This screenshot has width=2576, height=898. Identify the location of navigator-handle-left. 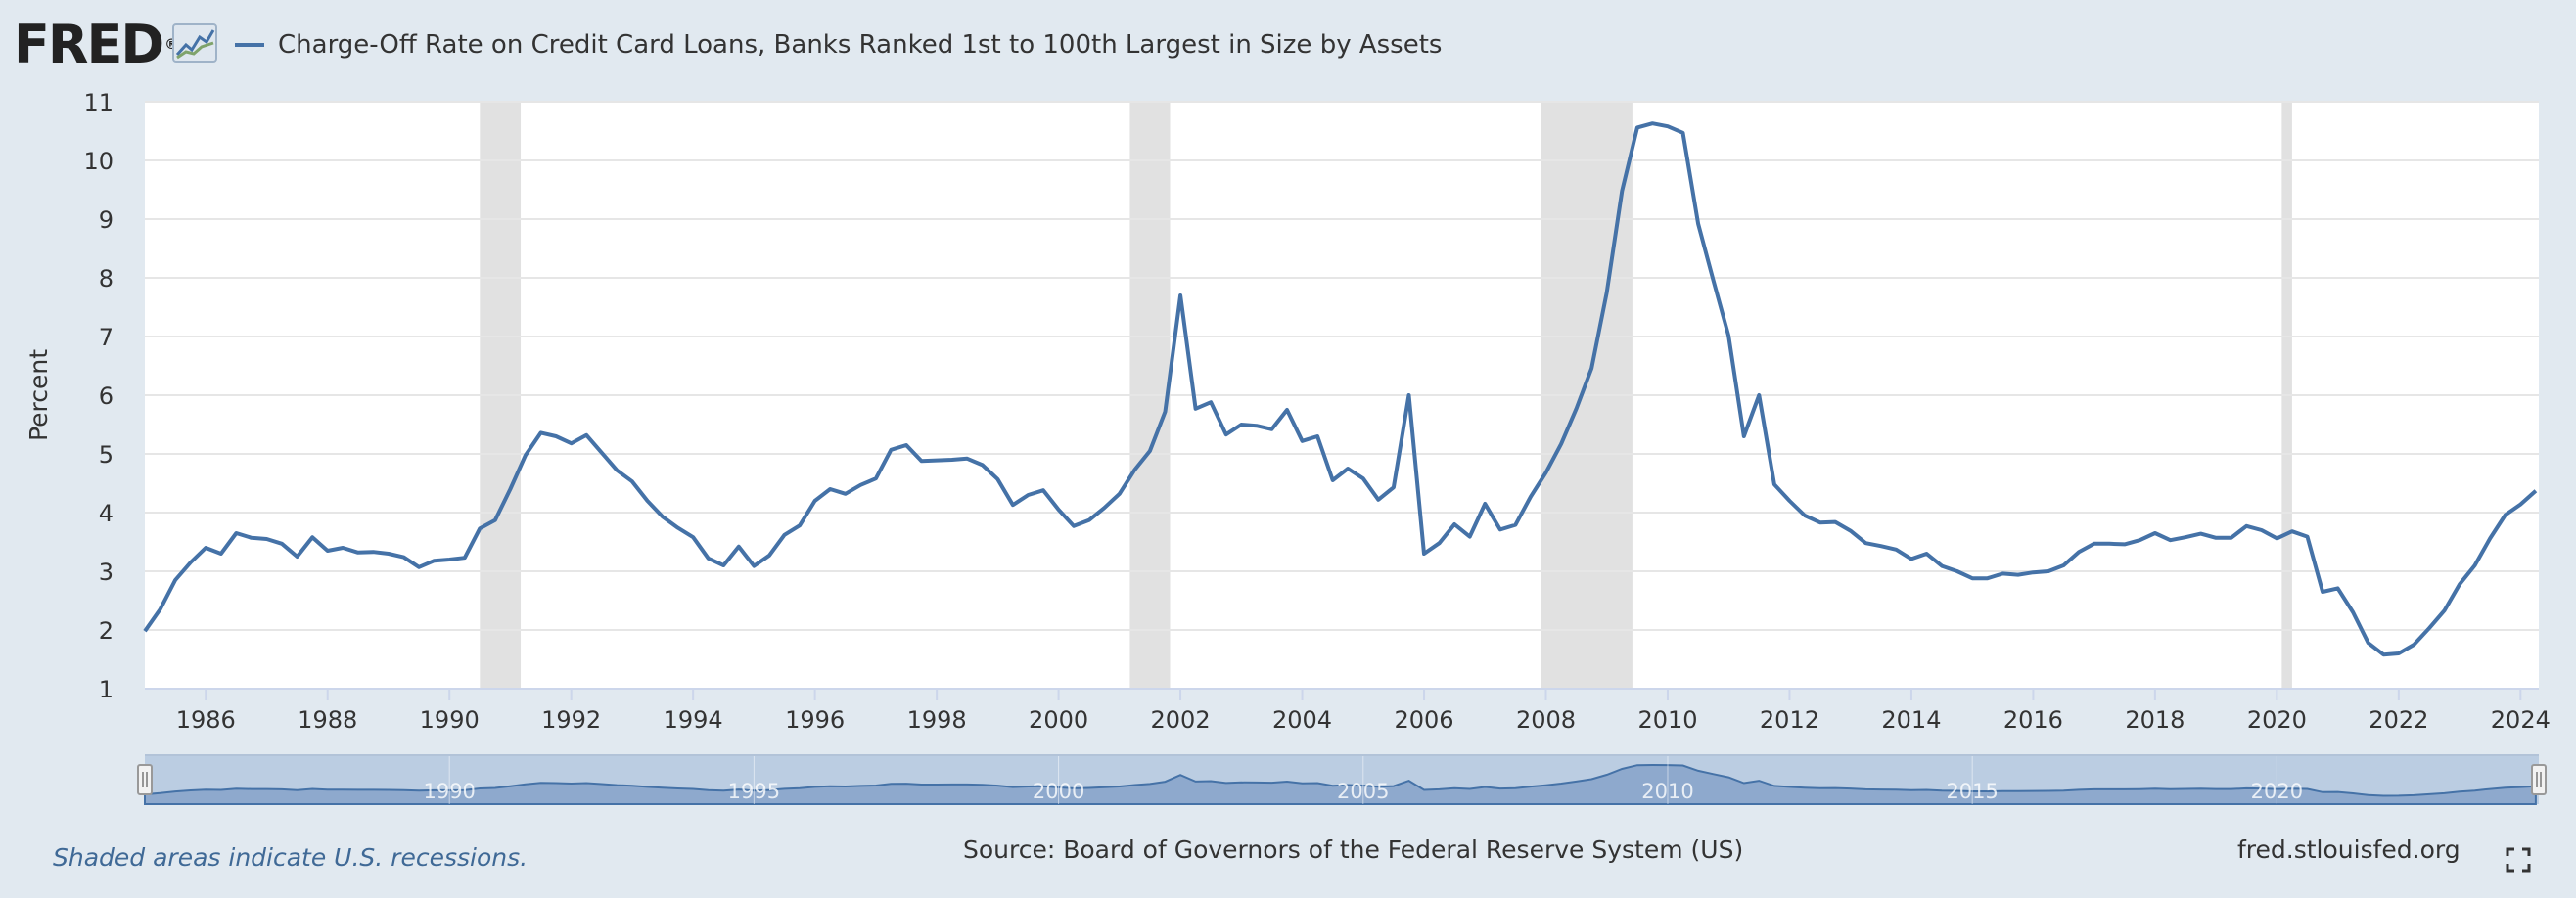
(145, 780).